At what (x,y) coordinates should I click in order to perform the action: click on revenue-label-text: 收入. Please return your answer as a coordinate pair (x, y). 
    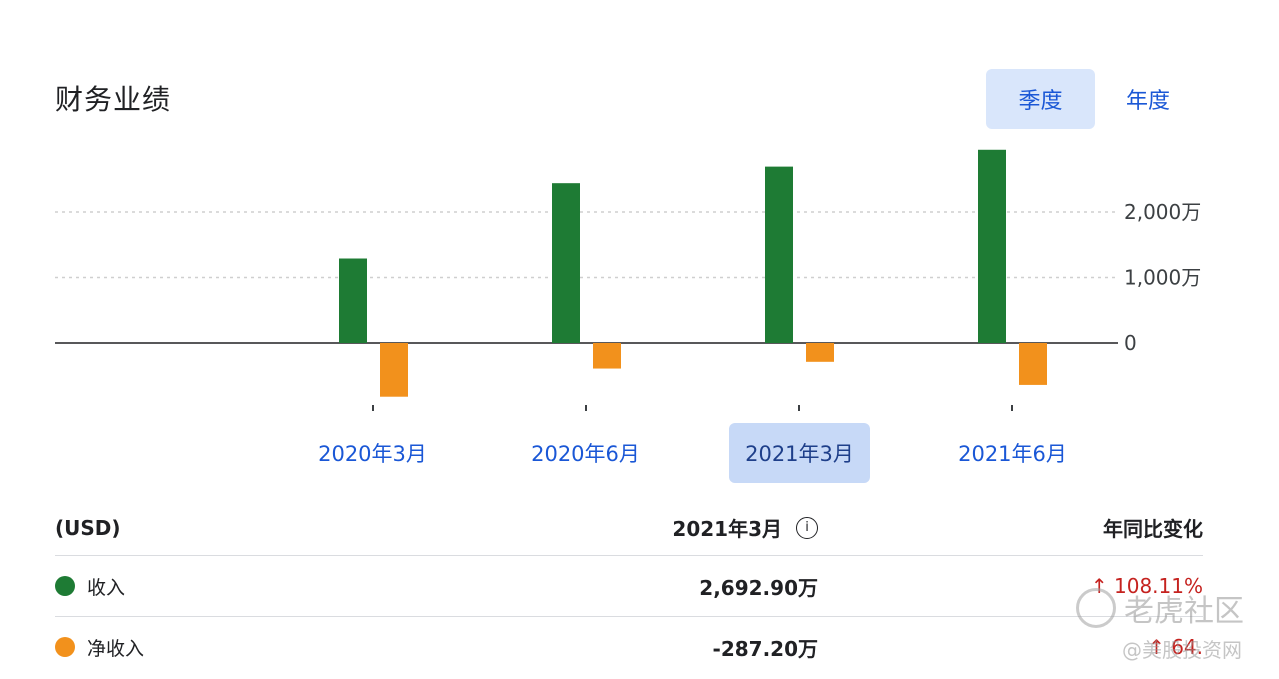
    Looking at the image, I should click on (106, 587).